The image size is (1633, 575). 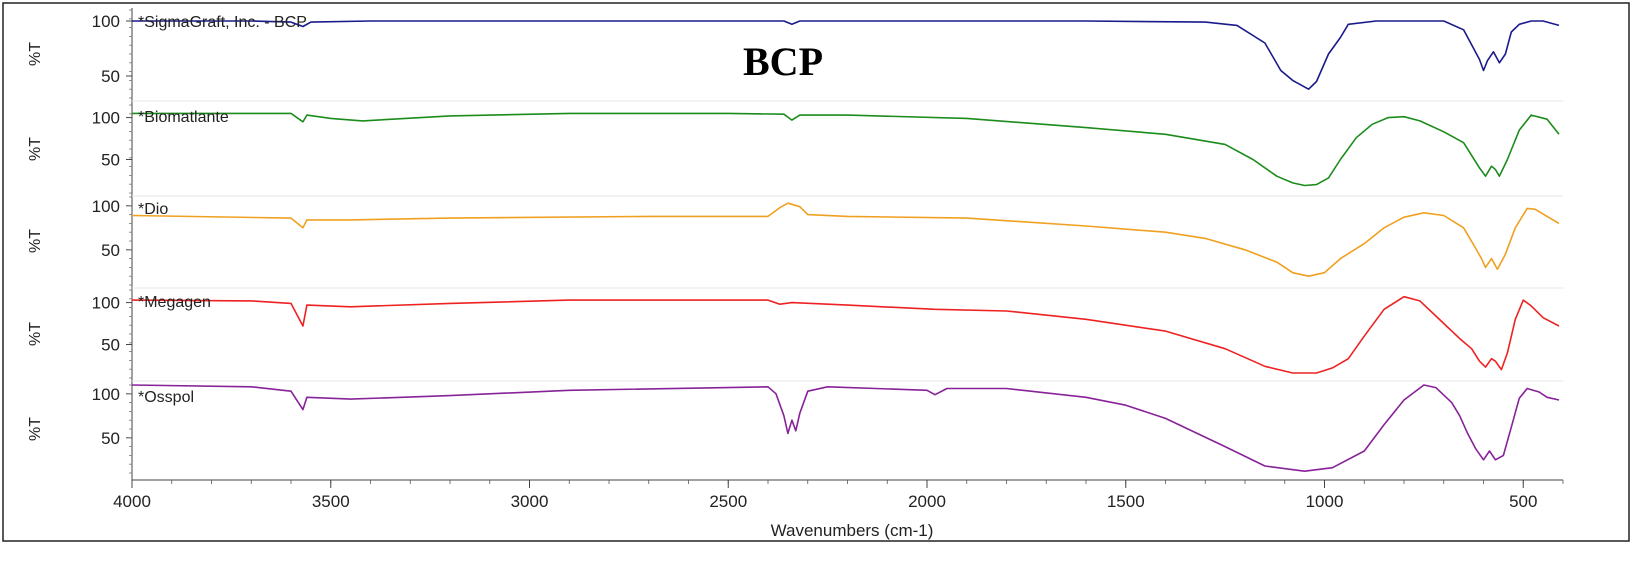 What do you see at coordinates (1126, 501) in the screenshot?
I see `x-tick-label: 1500` at bounding box center [1126, 501].